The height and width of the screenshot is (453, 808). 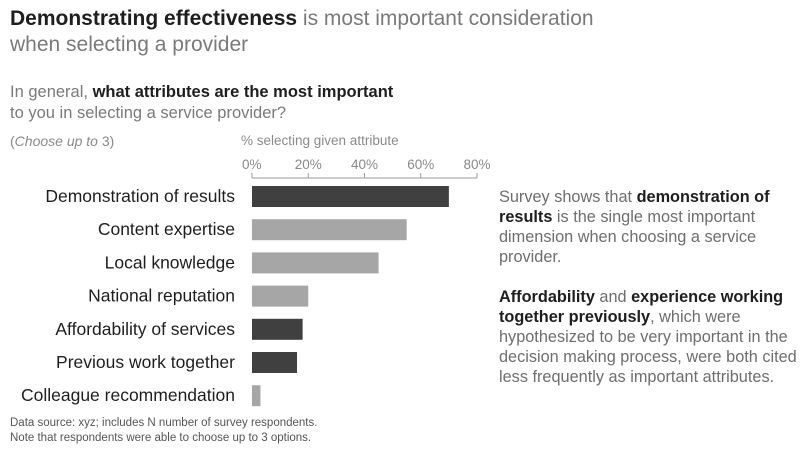 I want to click on choose-text: Choose up to, so click(x=56, y=141).